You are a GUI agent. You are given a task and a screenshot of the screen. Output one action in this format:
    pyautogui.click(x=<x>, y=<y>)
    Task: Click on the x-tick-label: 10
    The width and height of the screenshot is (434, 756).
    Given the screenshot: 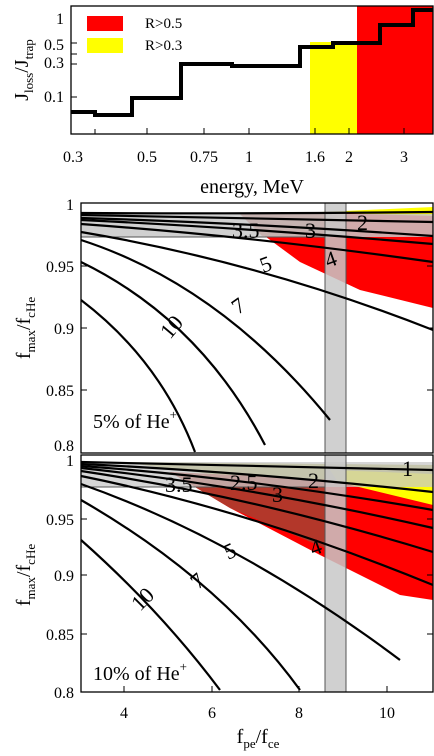 What is the action you would take?
    pyautogui.click(x=387, y=713)
    